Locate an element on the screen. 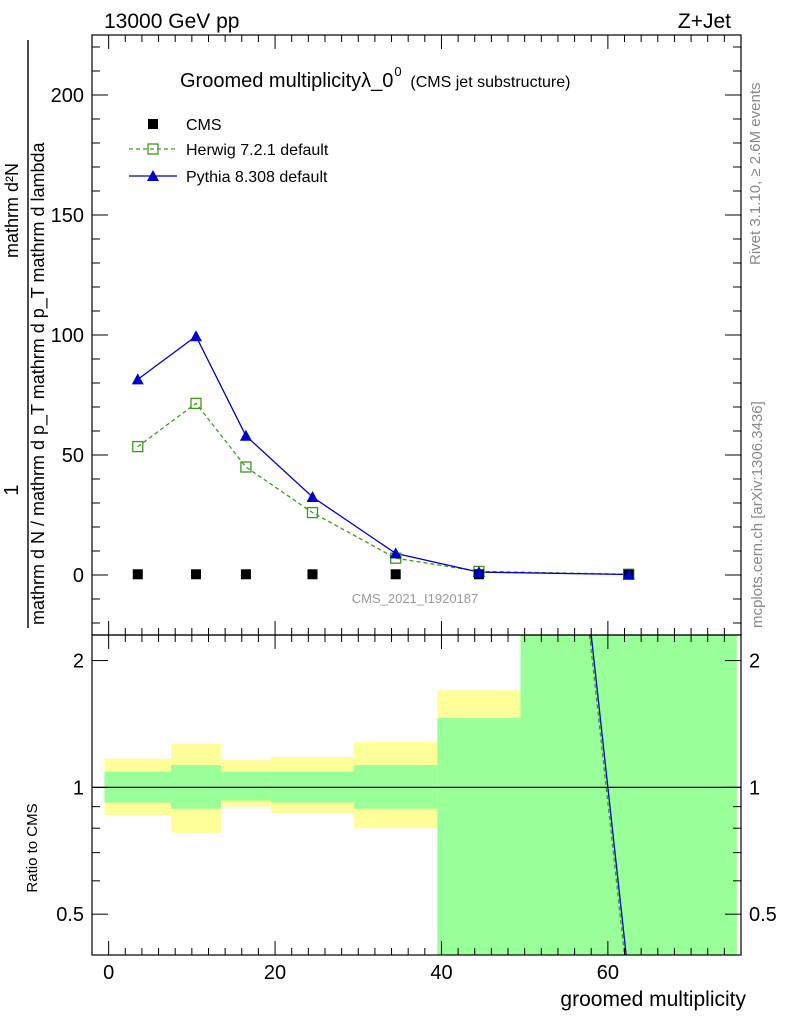  legend-item-herwig: Herwig 7.2.1 default is located at coordinates (229, 150).